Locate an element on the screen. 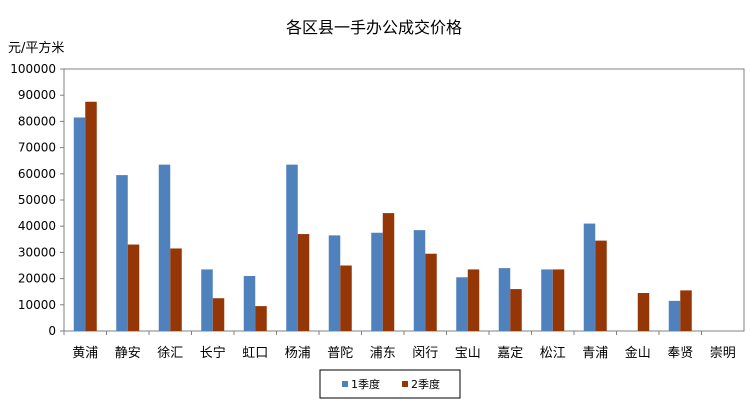 This screenshot has width=752, height=408. x-tick-label: 长宁 is located at coordinates (213, 353).